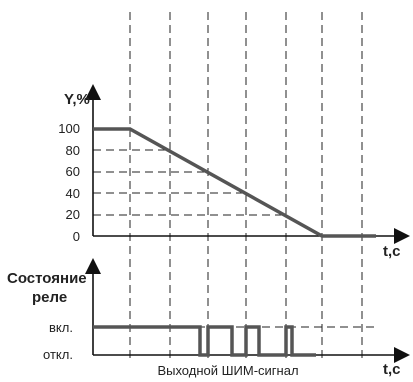 The image size is (413, 382). Describe the element at coordinates (47, 278) in the screenshot. I see `relay-state-label-line1: Состояние` at that location.